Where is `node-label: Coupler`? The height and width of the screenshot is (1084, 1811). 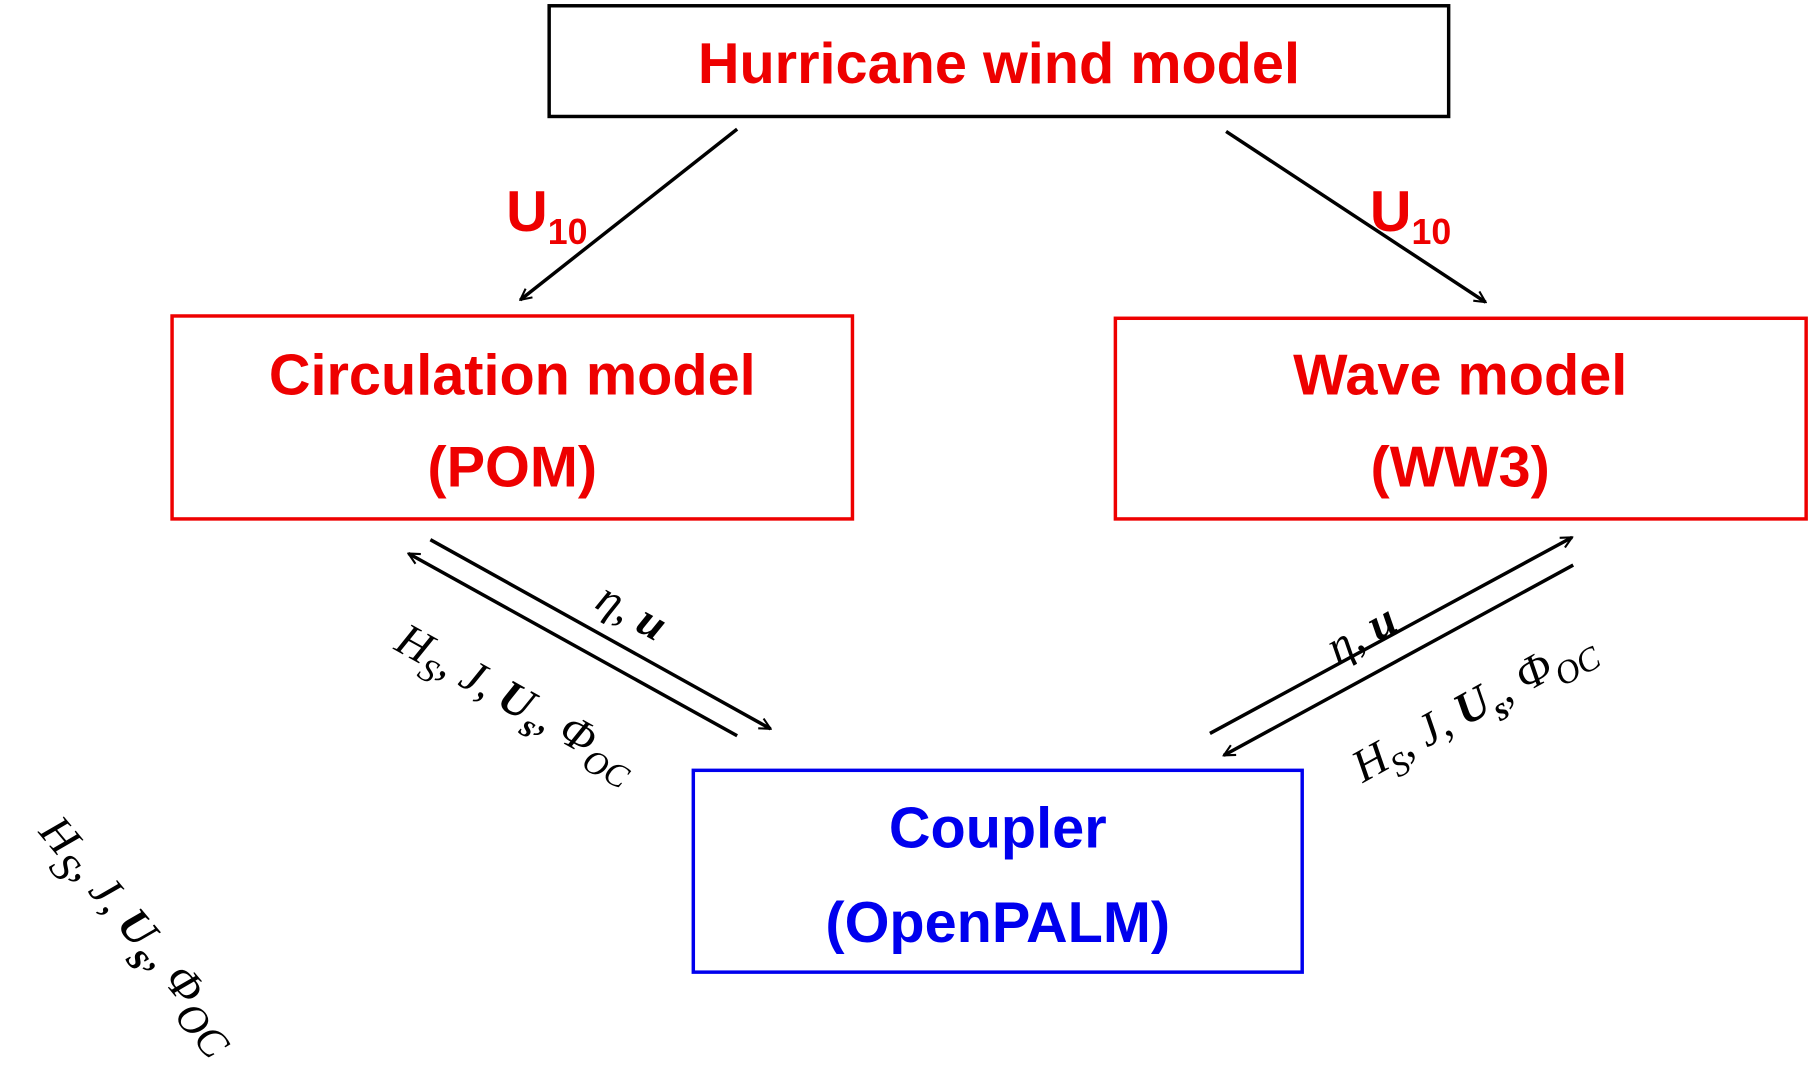 node-label: Coupler is located at coordinates (998, 829).